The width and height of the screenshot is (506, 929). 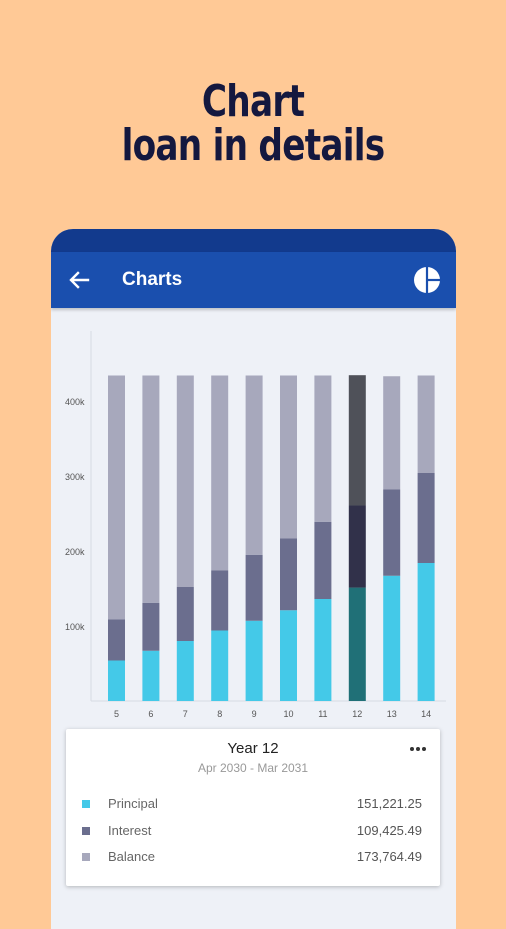 I want to click on app-bar: Charts, so click(x=253, y=280).